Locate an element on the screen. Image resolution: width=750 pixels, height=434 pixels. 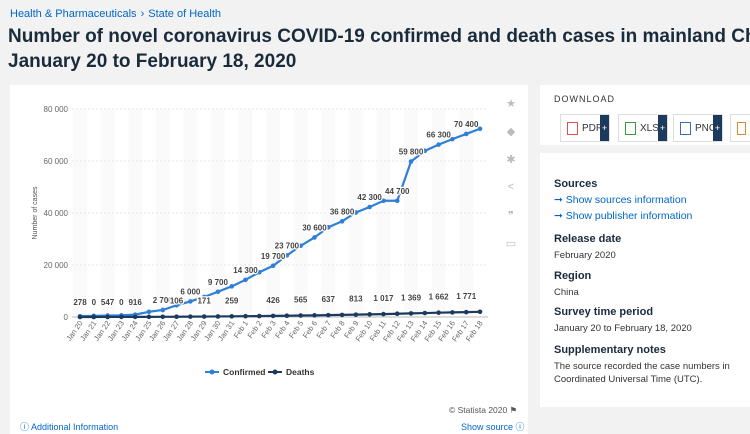
xls-file-icon is located at coordinates (630, 128).